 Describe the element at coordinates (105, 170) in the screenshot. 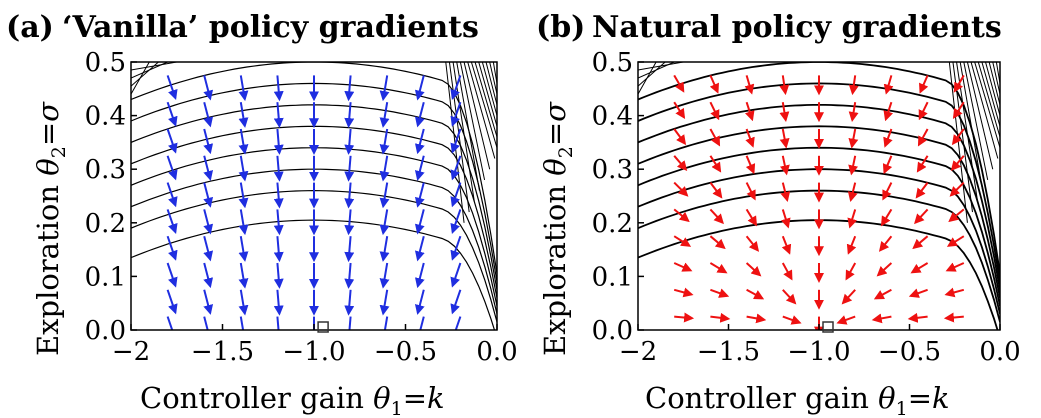

I see `y-tick-label: 0.3` at that location.